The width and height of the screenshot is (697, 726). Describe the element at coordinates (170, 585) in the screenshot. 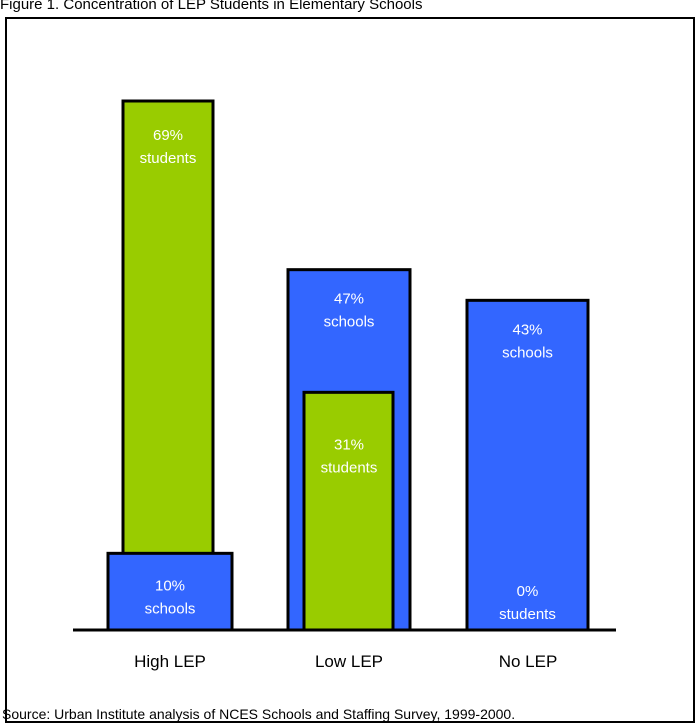

I see `data-label-schools-pct-high-lep: 10%` at that location.